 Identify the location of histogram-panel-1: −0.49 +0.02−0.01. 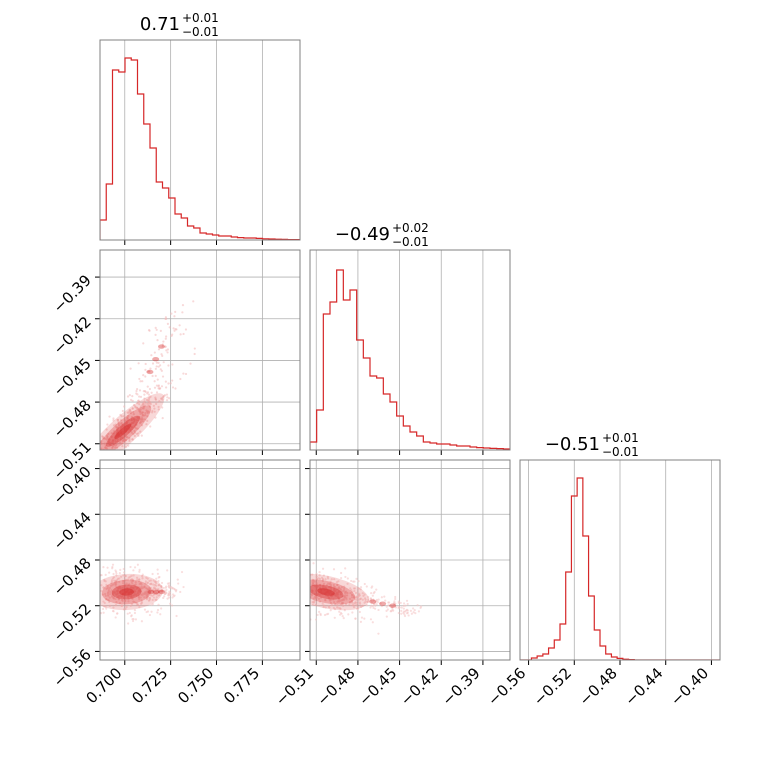
(410, 338).